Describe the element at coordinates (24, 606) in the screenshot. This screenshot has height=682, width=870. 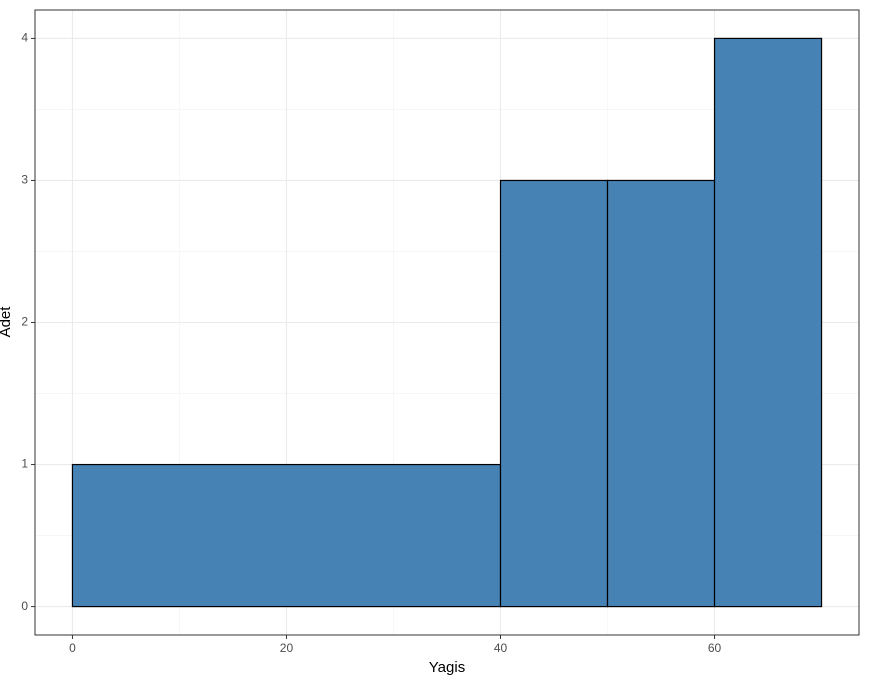
I see `y-tick-label: 0` at that location.